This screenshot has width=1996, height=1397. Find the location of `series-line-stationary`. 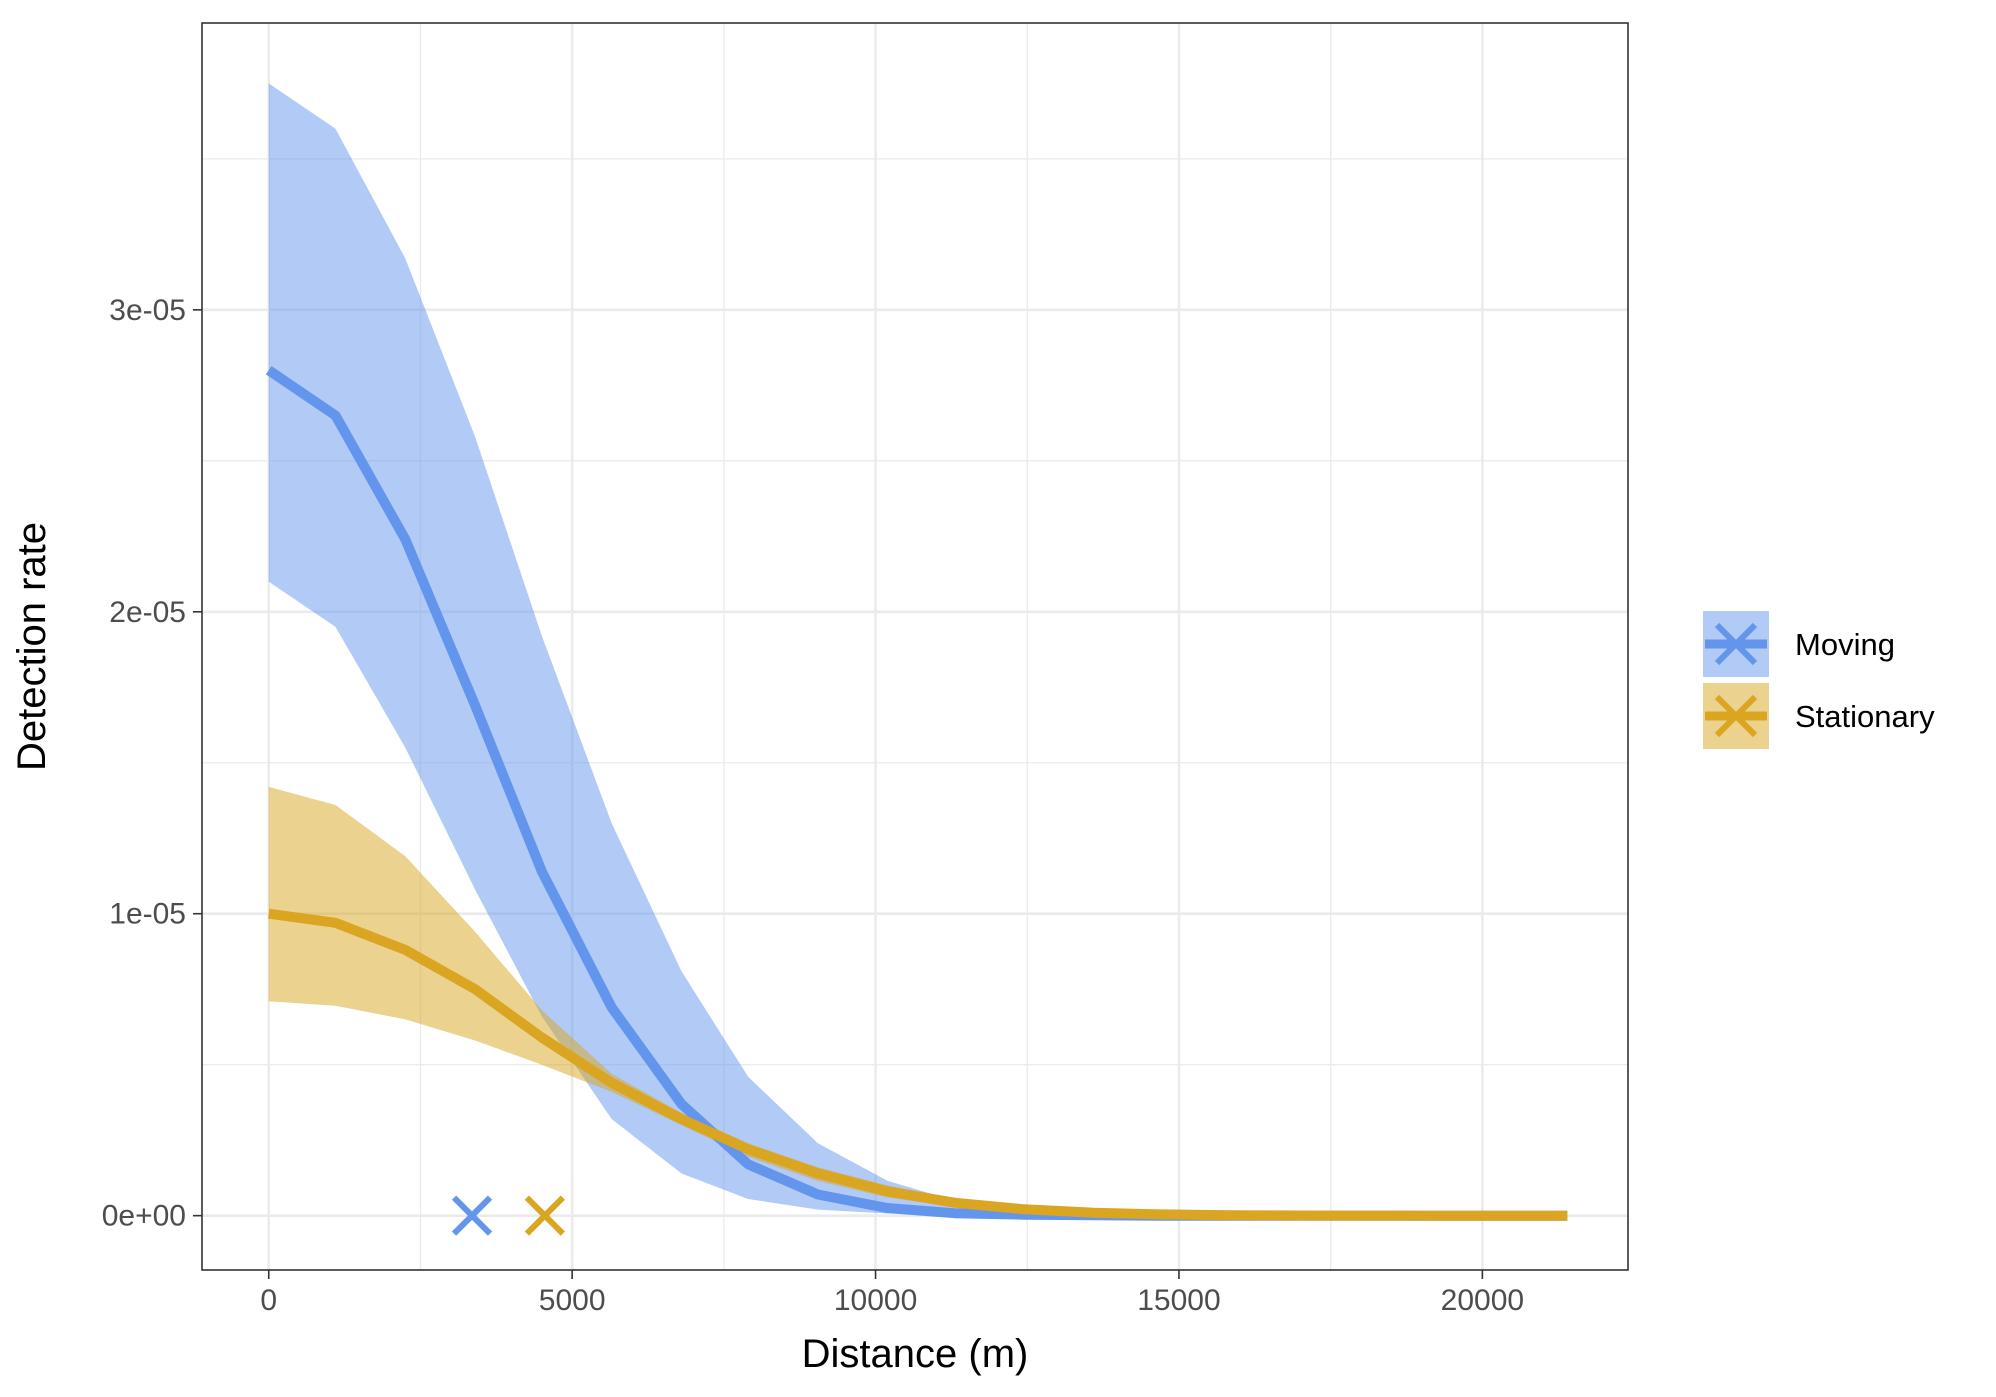

series-line-stationary is located at coordinates (918, 1064).